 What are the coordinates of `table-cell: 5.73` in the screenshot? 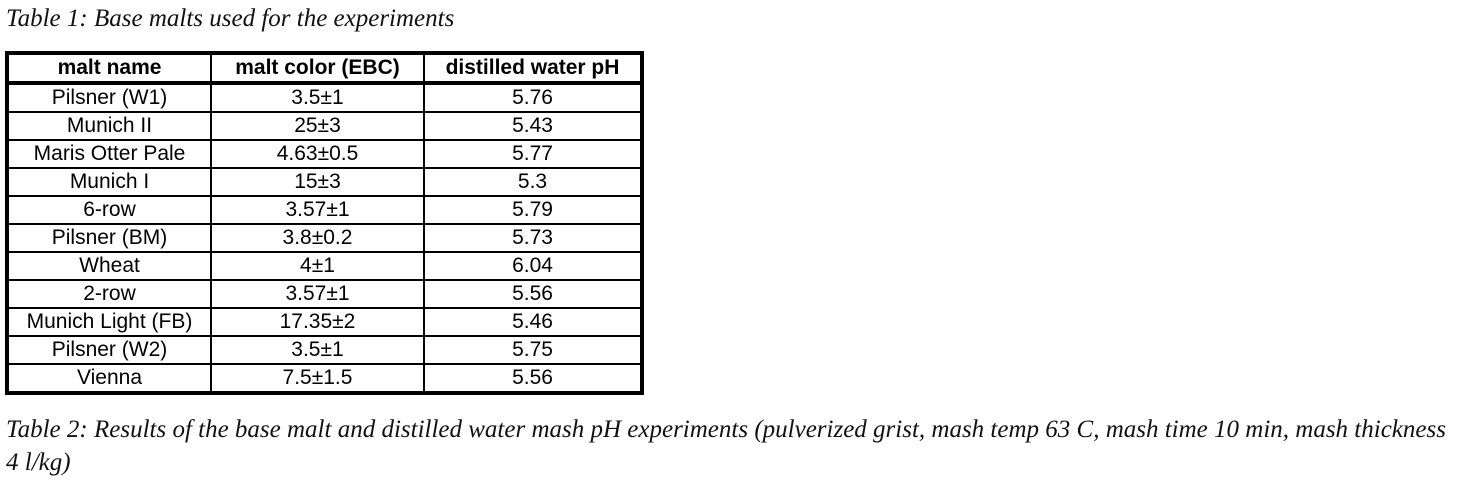 It's located at (533, 238).